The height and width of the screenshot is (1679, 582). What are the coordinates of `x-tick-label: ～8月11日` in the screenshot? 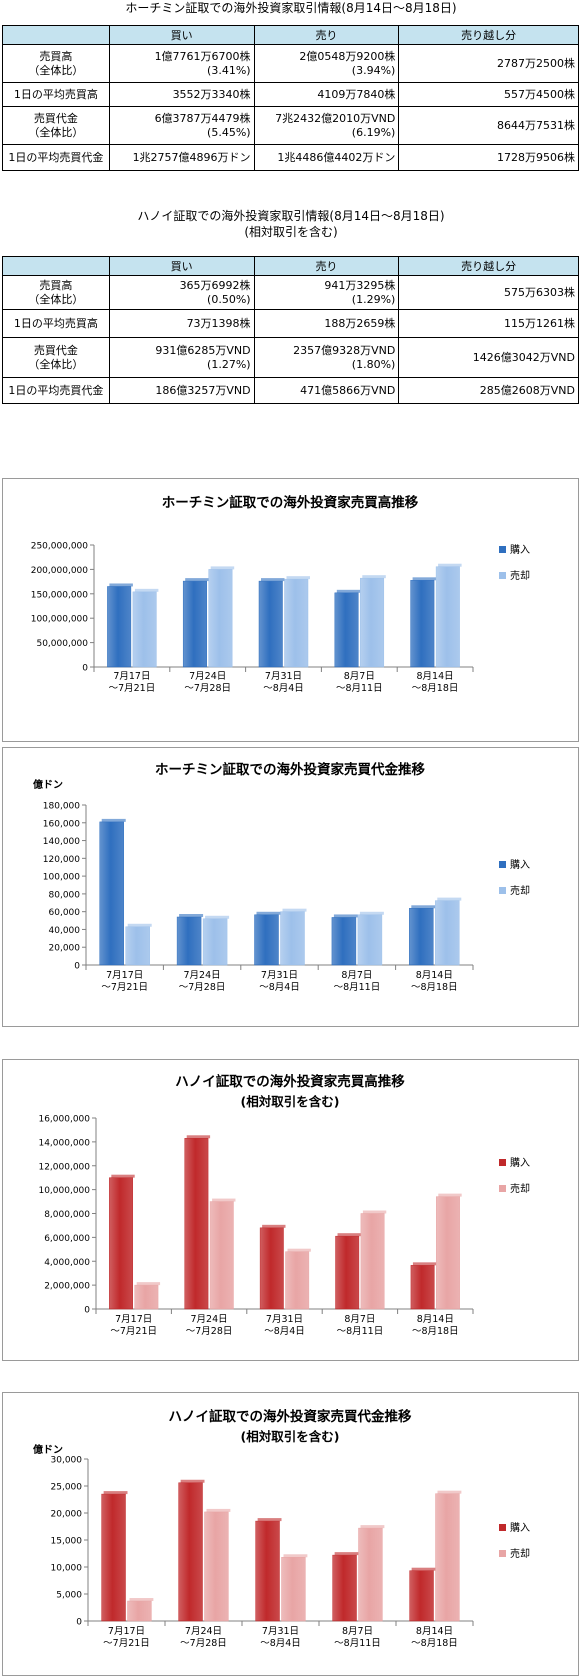 It's located at (357, 1643).